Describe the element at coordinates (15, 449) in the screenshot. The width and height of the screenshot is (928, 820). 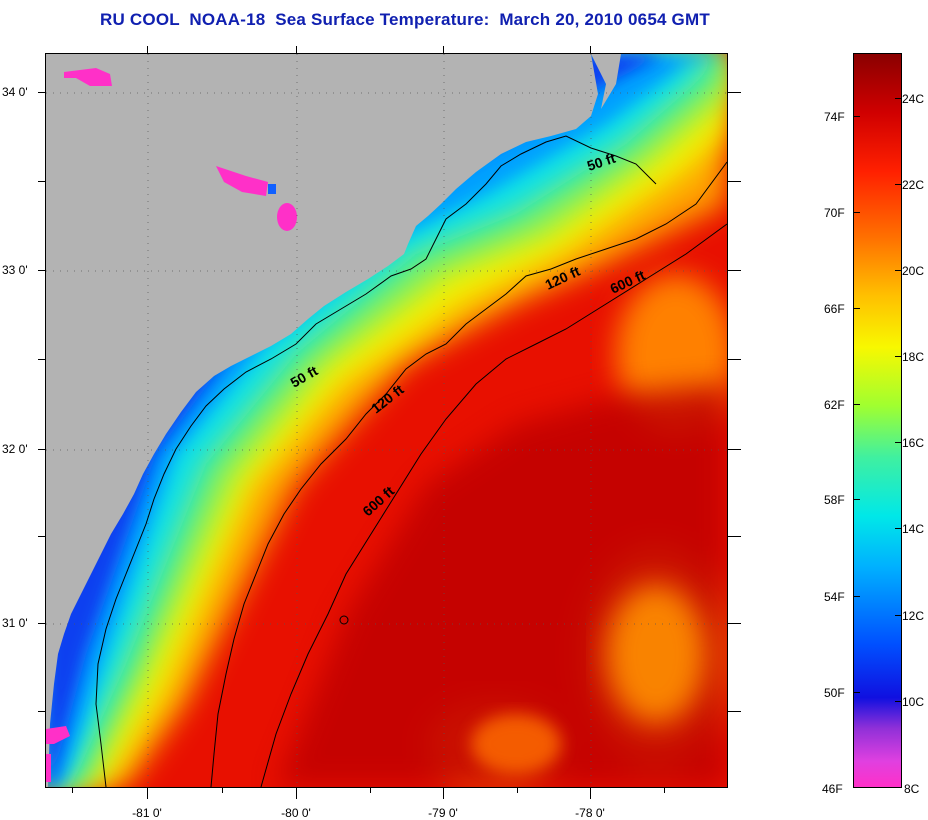
I see `lat-label-32: 32 0'` at that location.